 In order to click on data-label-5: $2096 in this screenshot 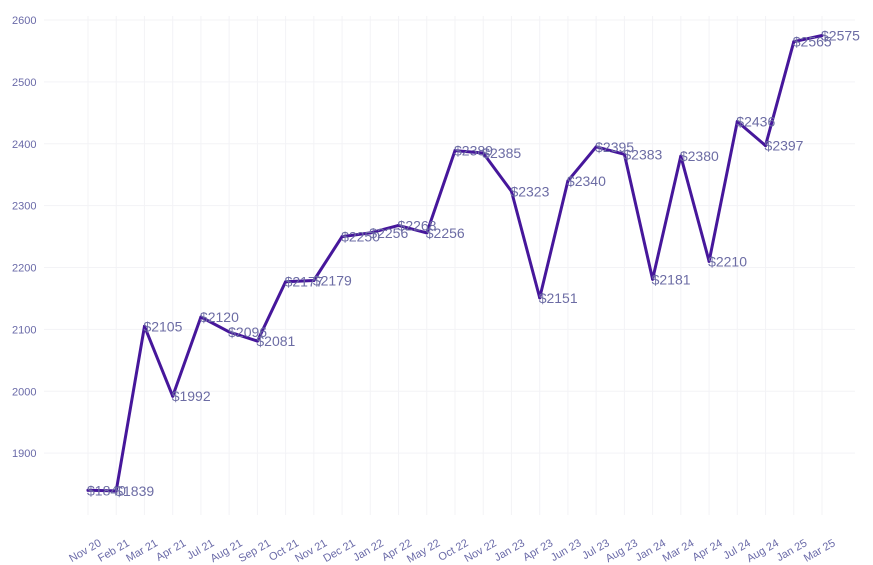, I will do `click(247, 332)`.